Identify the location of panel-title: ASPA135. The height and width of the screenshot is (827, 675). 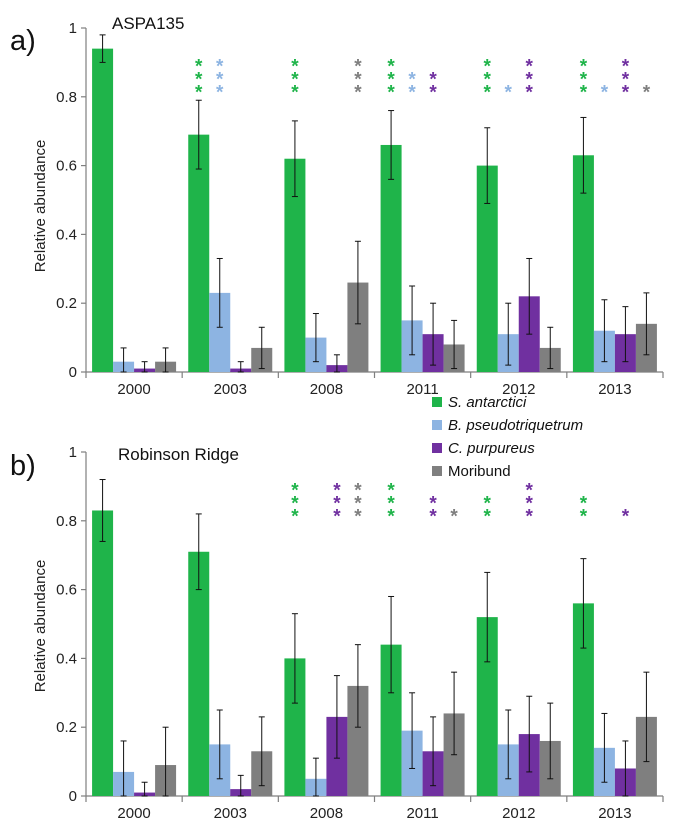
(148, 23).